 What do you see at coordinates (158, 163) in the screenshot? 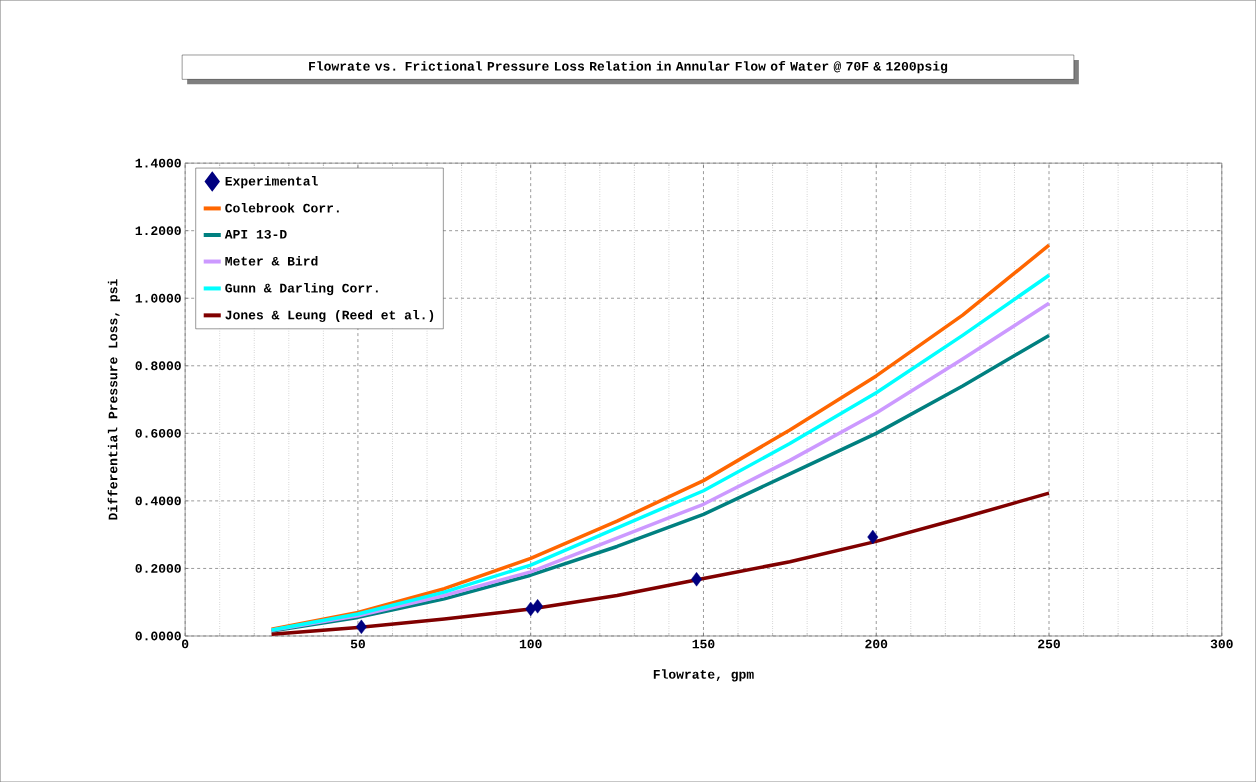
I see `y-tick-label: 1.4000` at bounding box center [158, 163].